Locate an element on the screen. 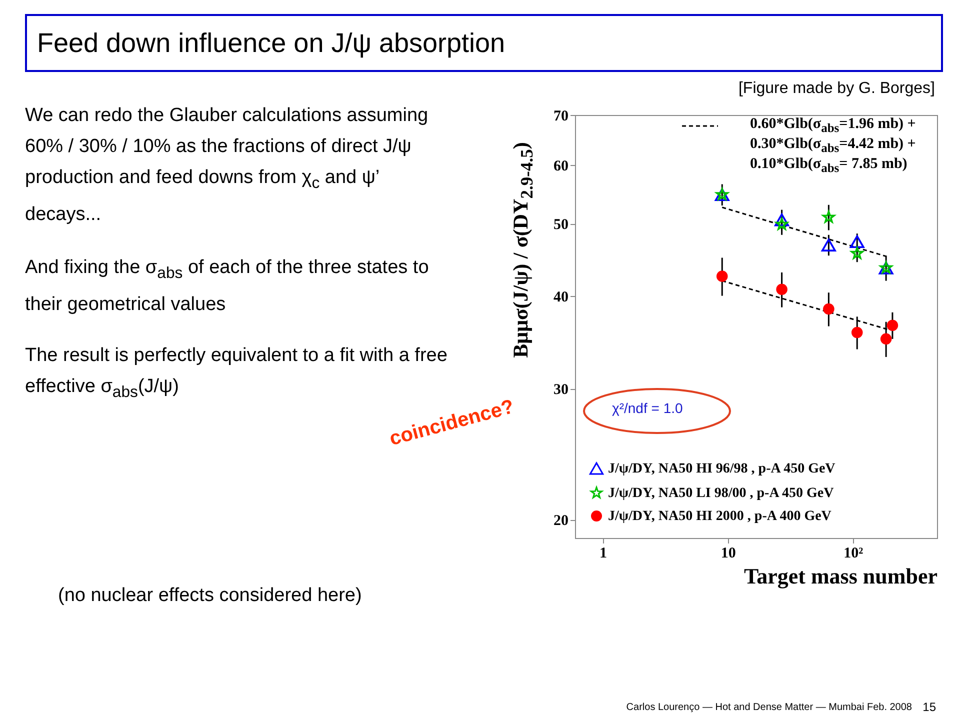 The height and width of the screenshot is (720, 960). x-tick-label: 1 is located at coordinates (603, 554).